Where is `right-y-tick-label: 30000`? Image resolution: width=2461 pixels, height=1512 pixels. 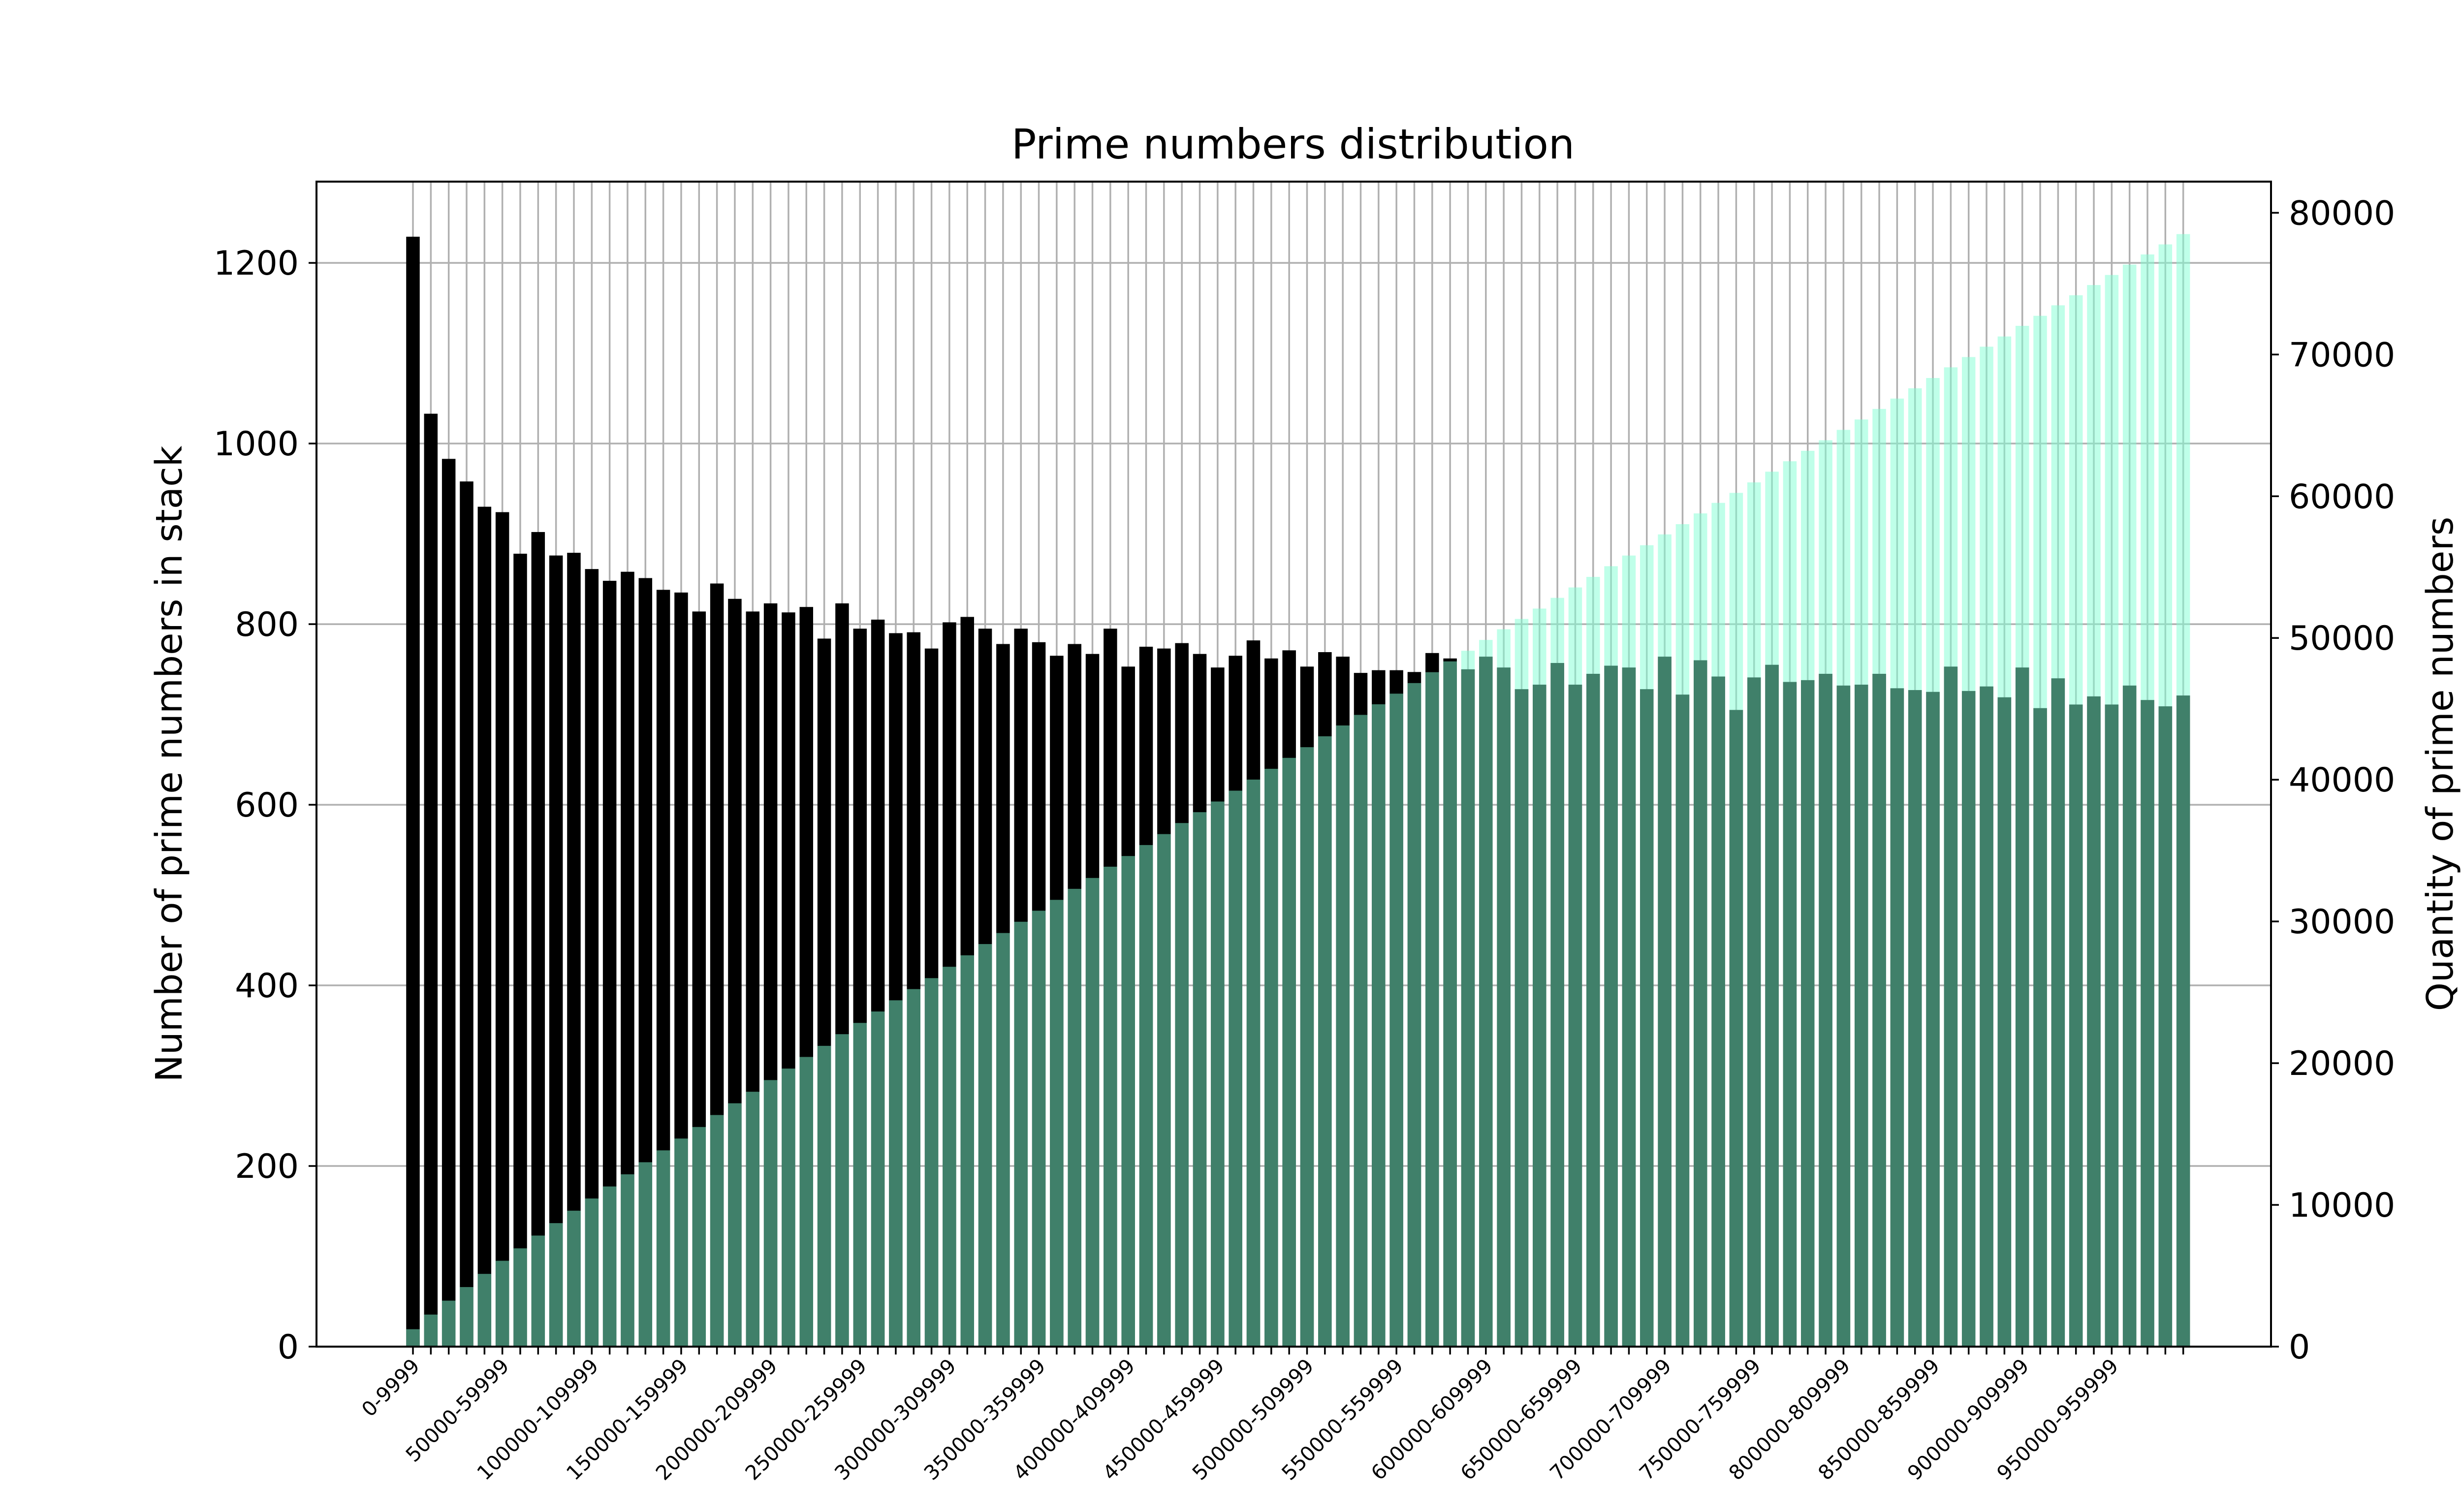
right-y-tick-label: 30000 is located at coordinates (2342, 922).